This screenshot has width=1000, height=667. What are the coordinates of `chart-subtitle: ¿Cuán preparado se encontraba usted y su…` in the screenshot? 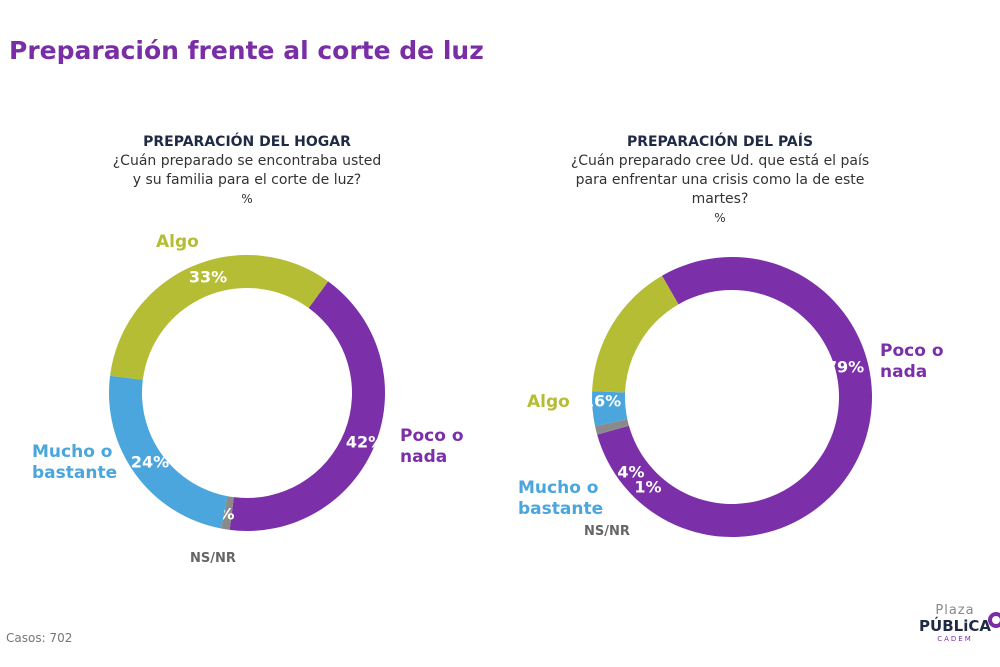 It's located at (247, 170).